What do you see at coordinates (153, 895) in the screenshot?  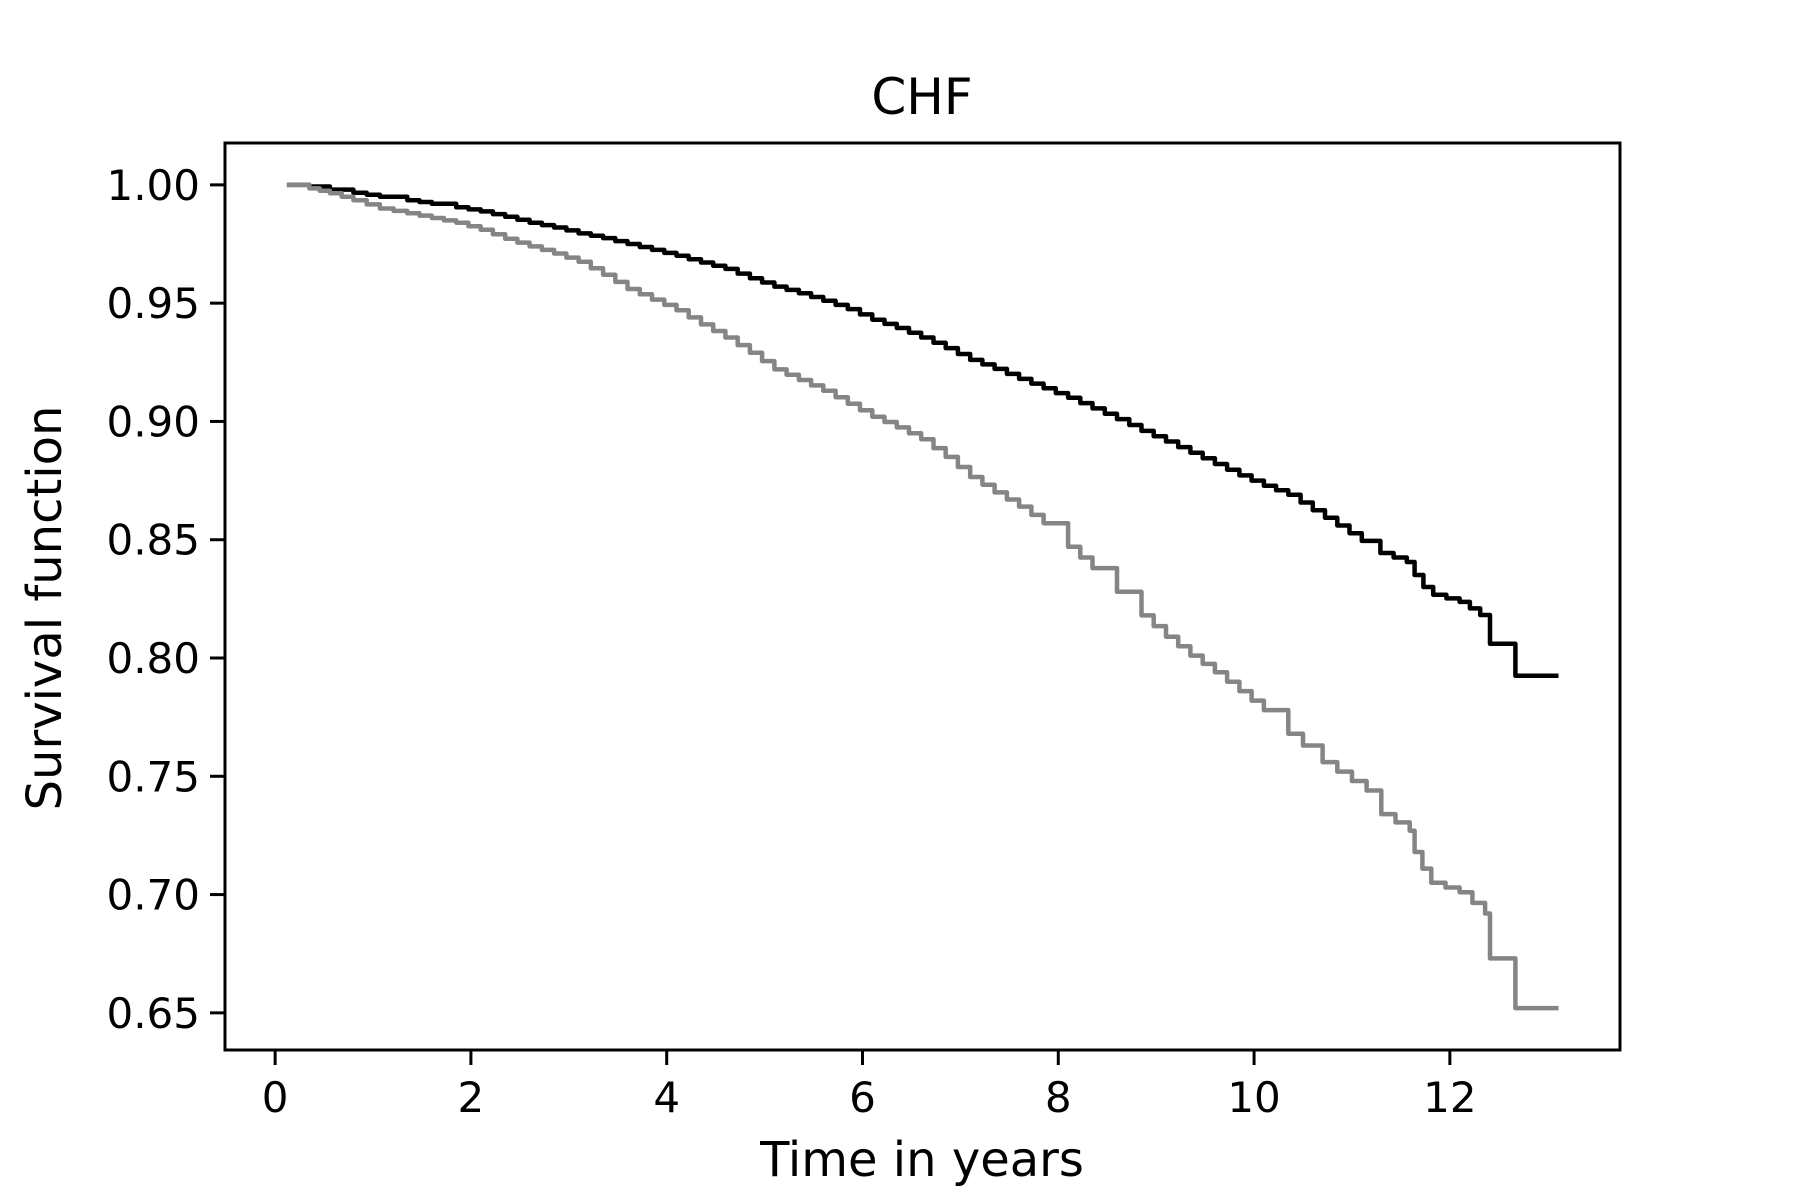 I see `y-tick-label: 0.70` at bounding box center [153, 895].